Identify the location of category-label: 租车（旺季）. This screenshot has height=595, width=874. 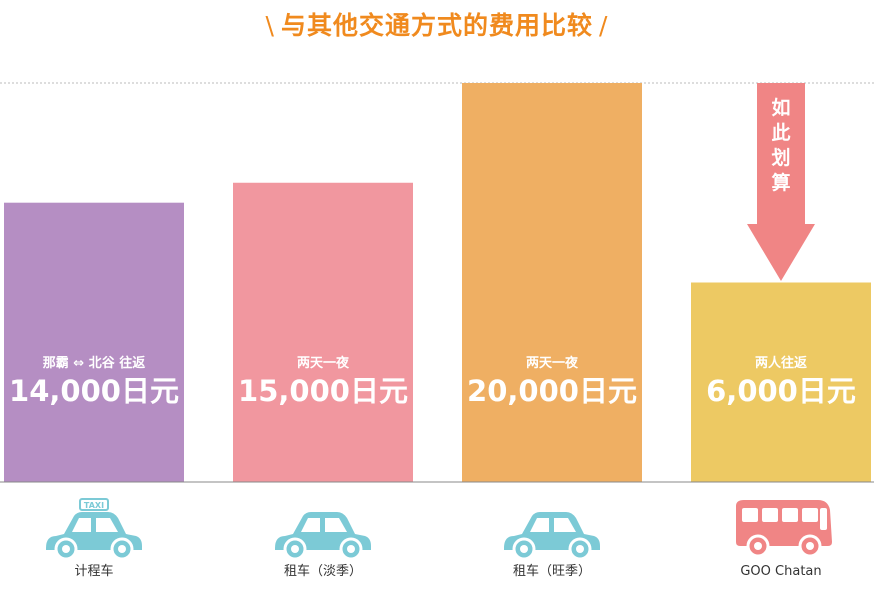
(552, 571).